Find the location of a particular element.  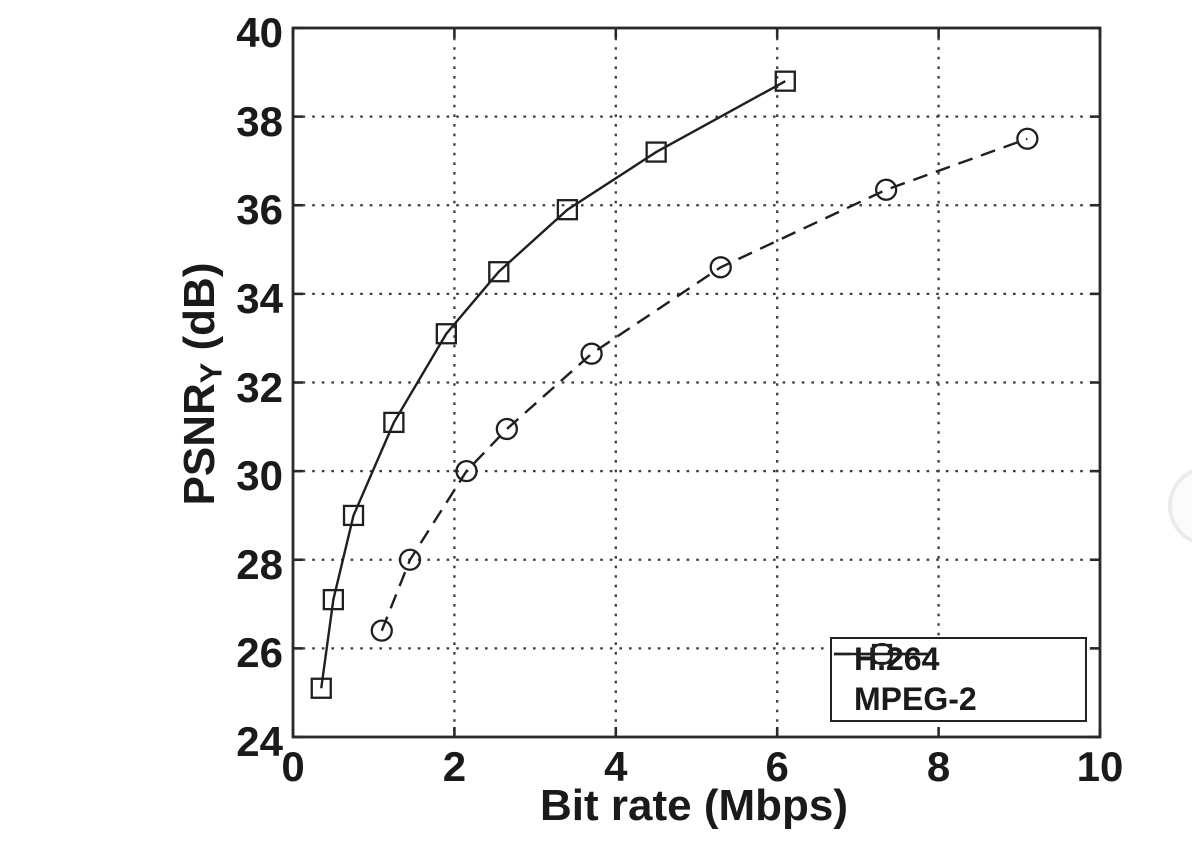

y-tick-label: 32 is located at coordinates (259, 387).